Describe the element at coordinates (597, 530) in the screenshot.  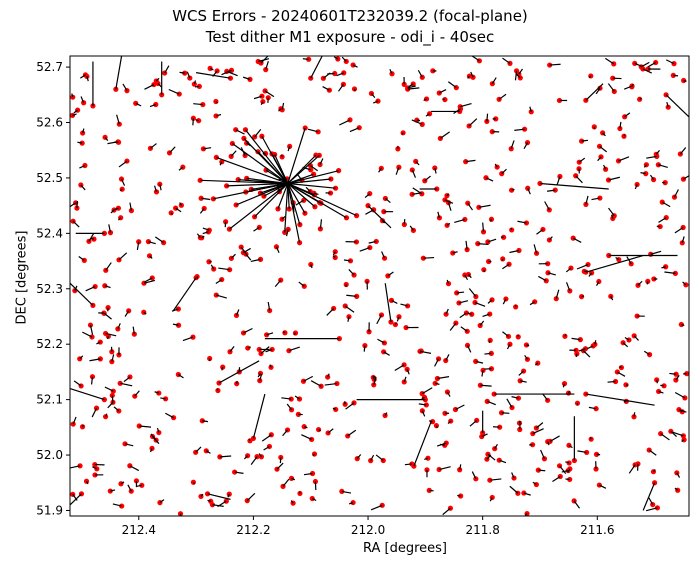
I see `x-tick-label: 211.6` at that location.